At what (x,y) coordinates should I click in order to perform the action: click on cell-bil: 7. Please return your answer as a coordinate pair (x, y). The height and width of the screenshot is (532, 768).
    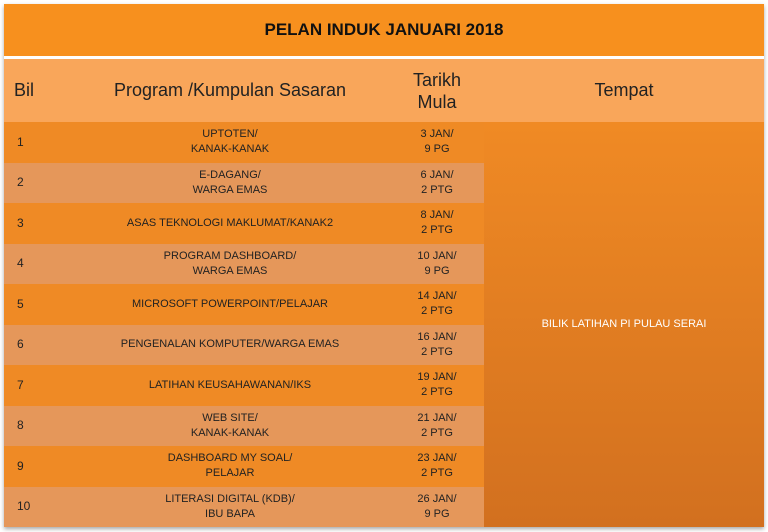
    Looking at the image, I should click on (37, 385).